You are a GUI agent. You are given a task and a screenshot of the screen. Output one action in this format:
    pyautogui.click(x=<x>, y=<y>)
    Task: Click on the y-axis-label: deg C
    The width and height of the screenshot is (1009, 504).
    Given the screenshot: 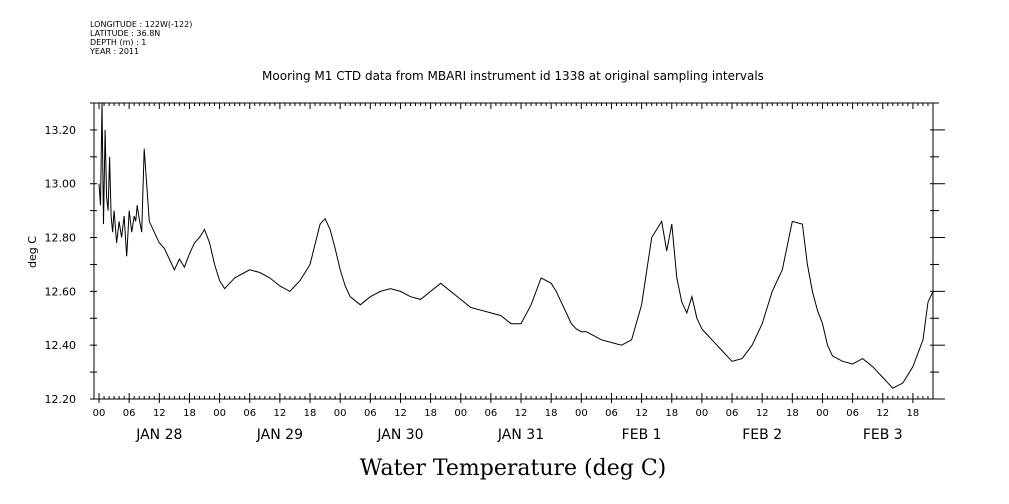 What is the action you would take?
    pyautogui.click(x=32, y=252)
    